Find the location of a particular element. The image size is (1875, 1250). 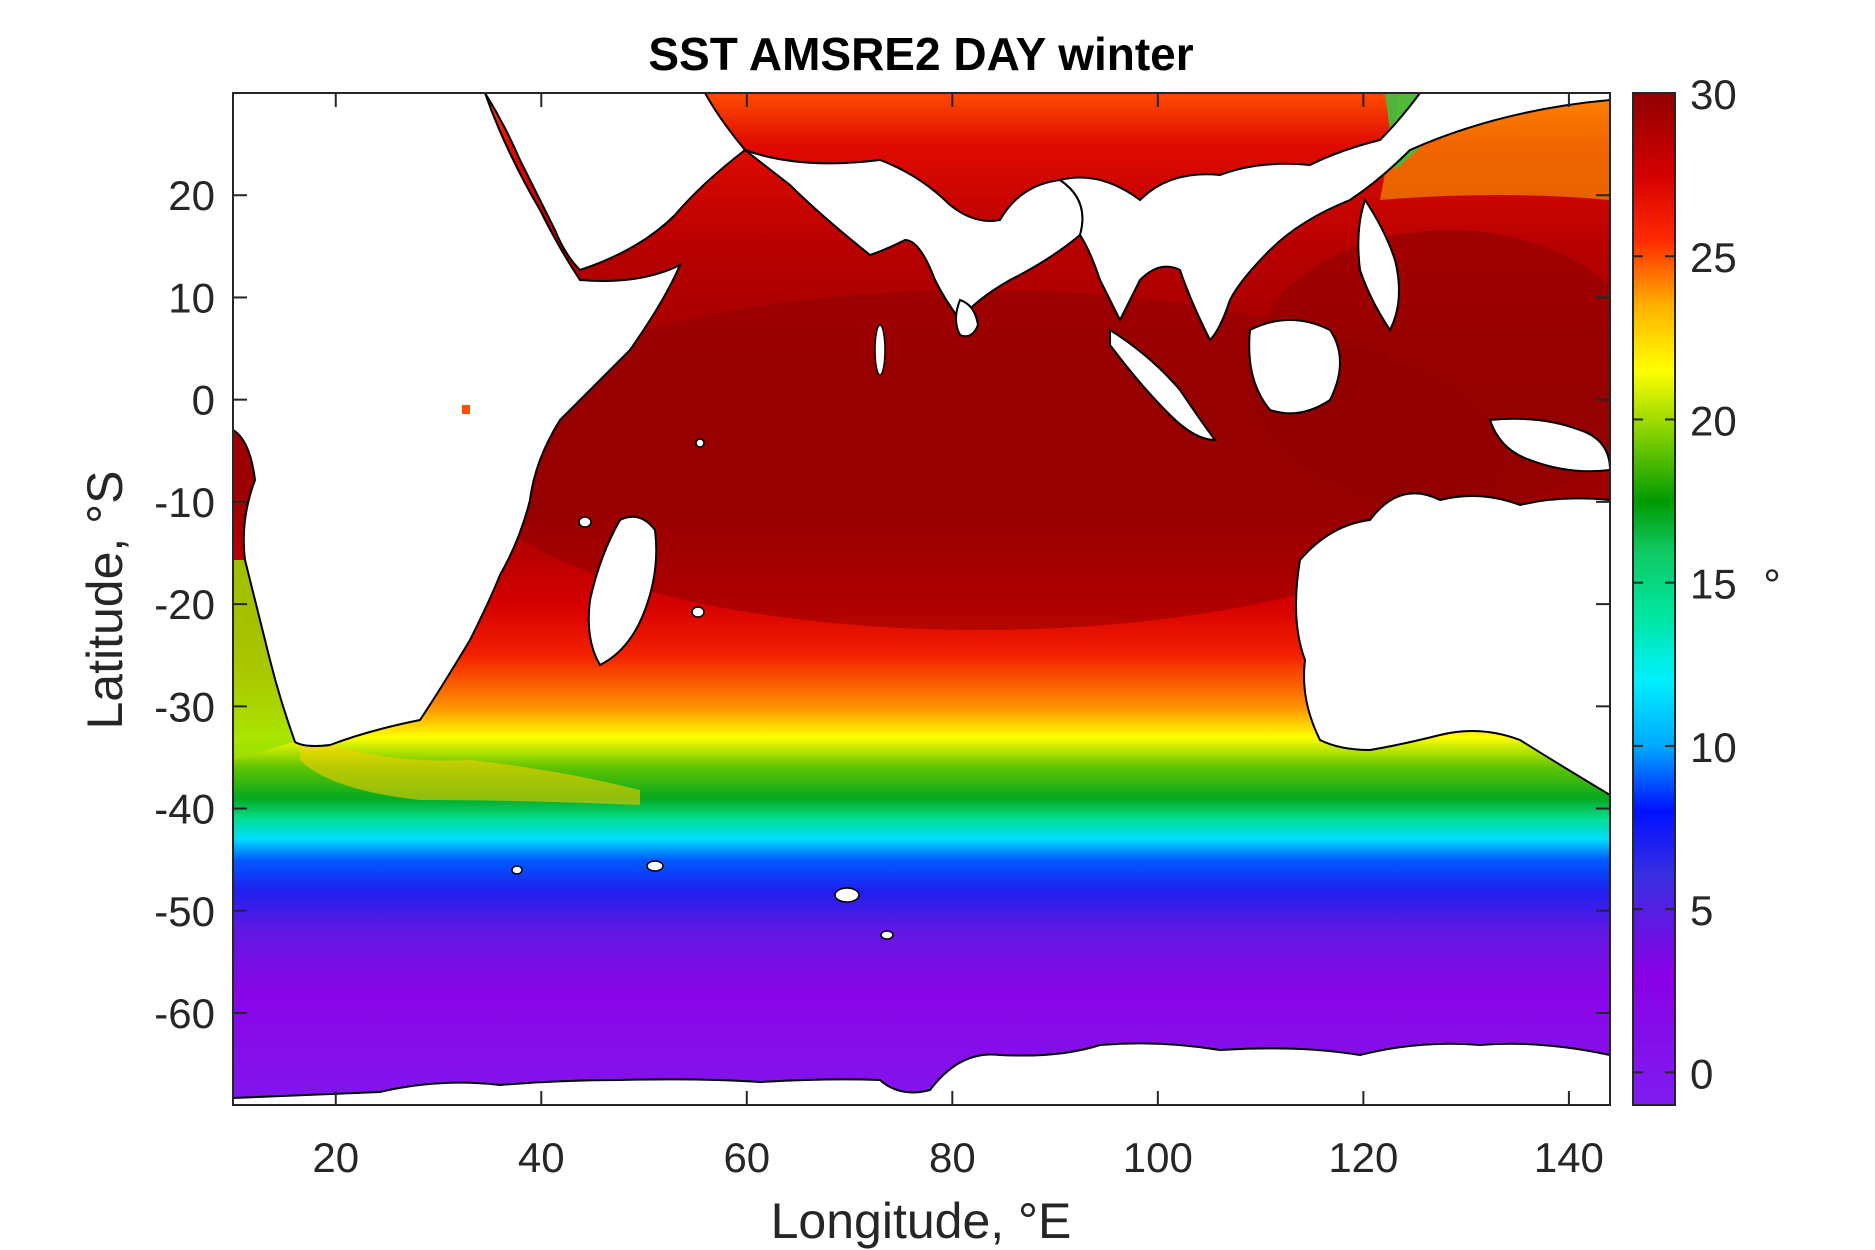

x-tick-label: 40 is located at coordinates (541, 1157).